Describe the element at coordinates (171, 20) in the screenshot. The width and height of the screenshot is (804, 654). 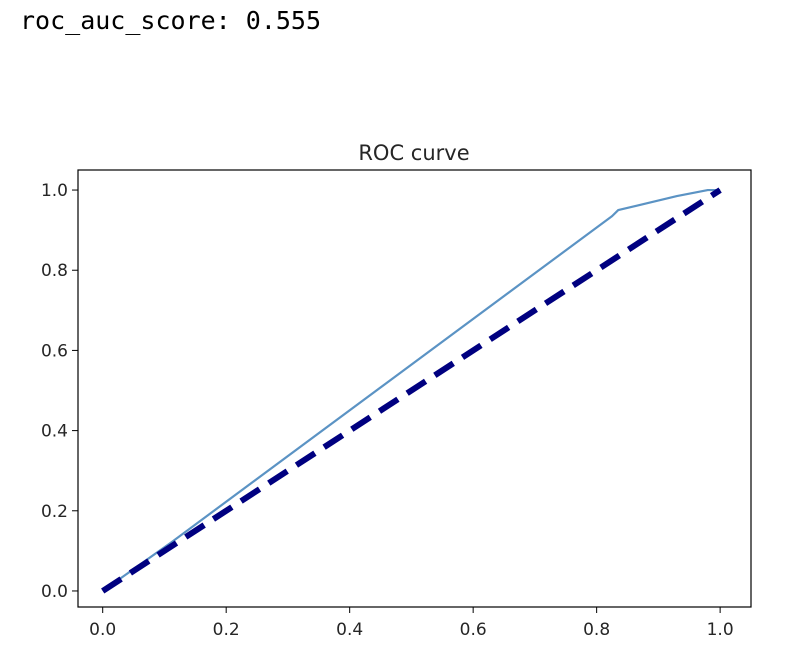
I see `roc-auc-score-output: roc_auc_score: 0.555` at that location.